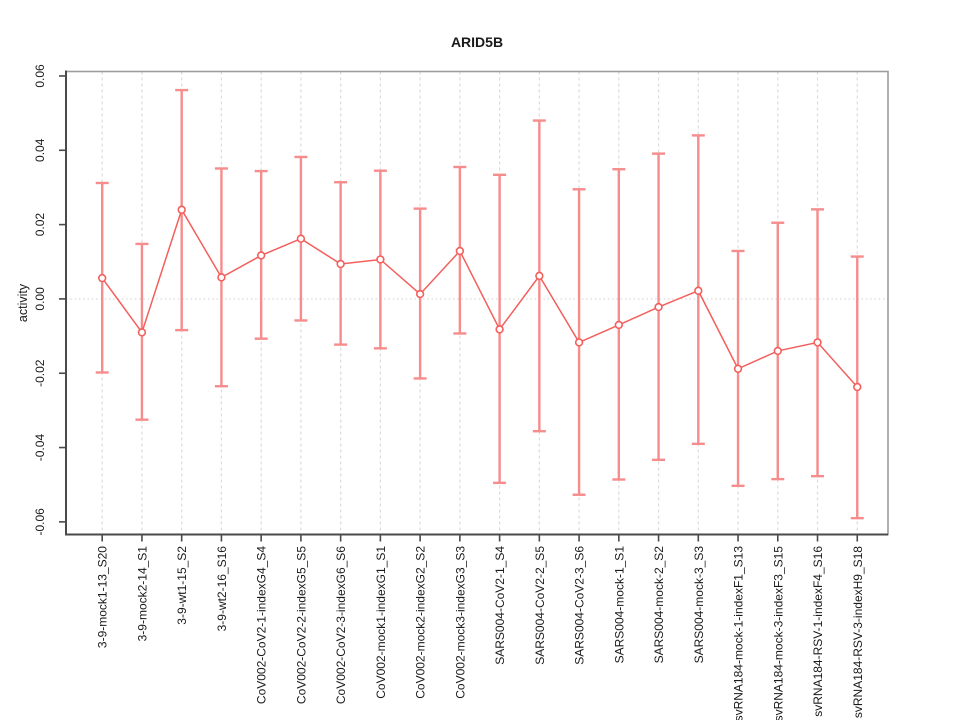 The width and height of the screenshot is (960, 720). I want to click on x-tick-label: CoV002-mock2-indexG2_S2, so click(421, 622).